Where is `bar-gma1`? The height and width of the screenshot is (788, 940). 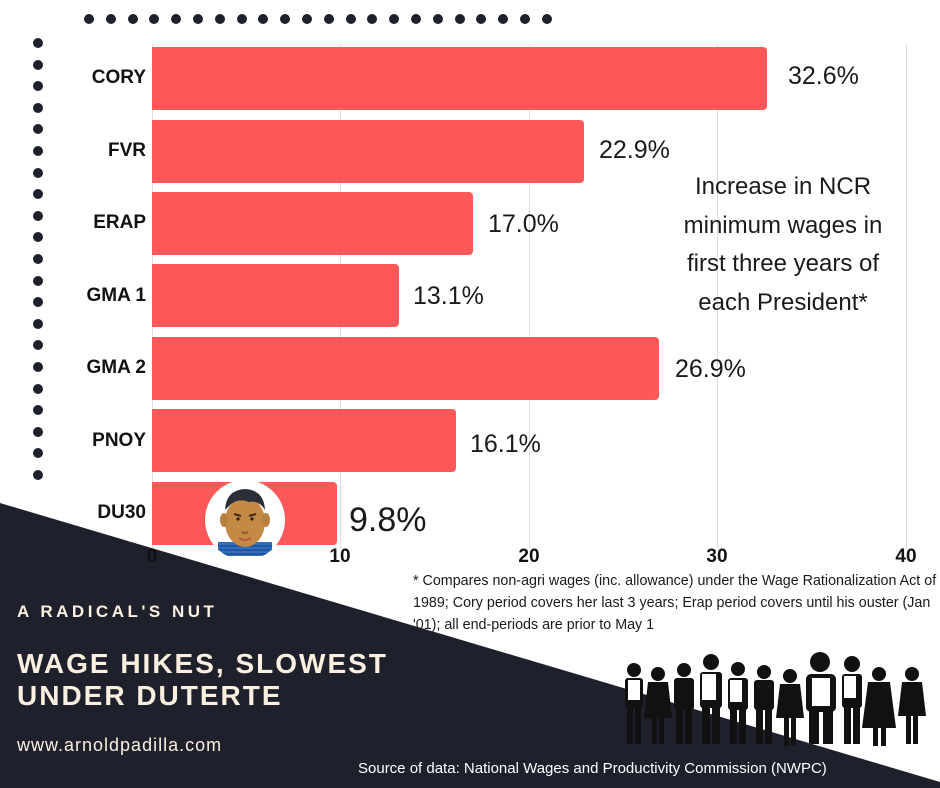
bar-gma1 is located at coordinates (275, 295).